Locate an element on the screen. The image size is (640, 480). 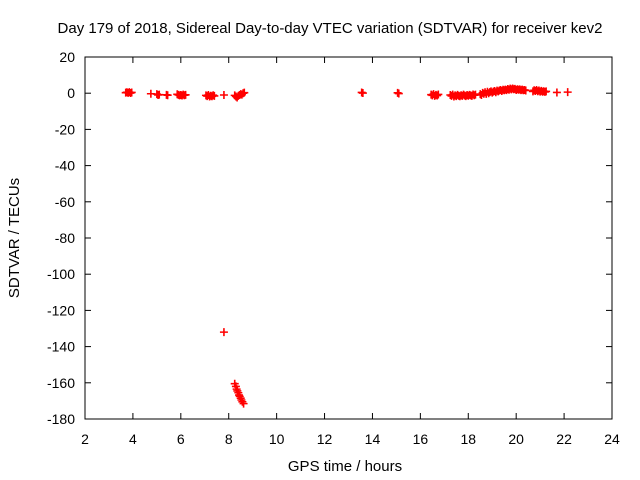
x-tick-label: 18 is located at coordinates (468, 439).